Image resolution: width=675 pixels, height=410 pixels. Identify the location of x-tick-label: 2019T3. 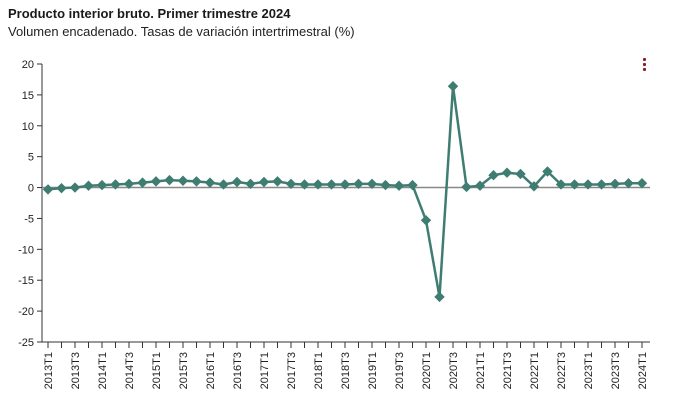
(400, 370).